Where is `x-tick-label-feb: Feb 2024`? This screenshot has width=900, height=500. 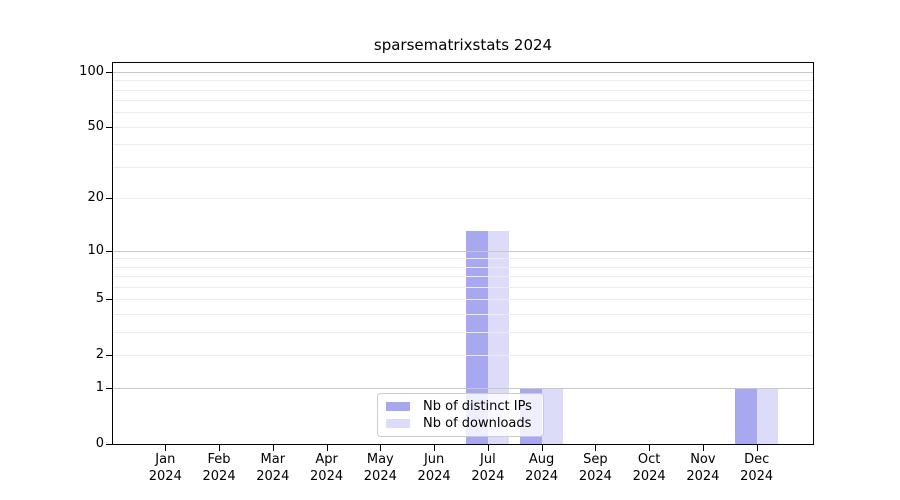 x-tick-label-feb: Feb 2024 is located at coordinates (219, 468).